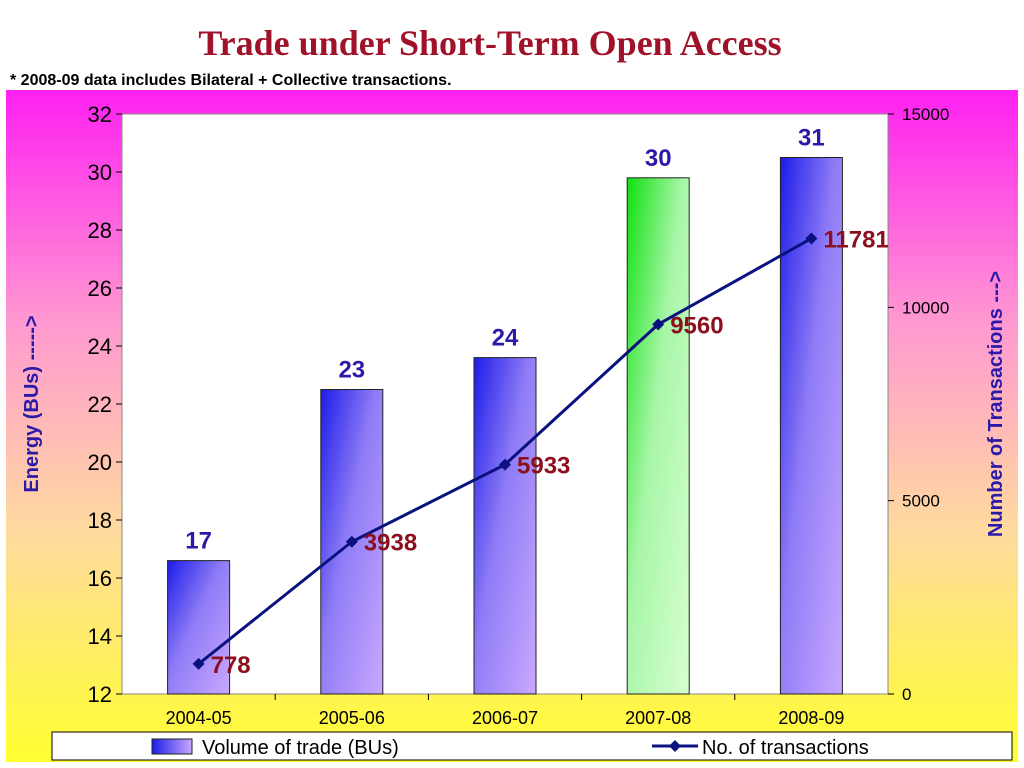 The height and width of the screenshot is (768, 1024). I want to click on line-data-label: 11781, so click(855, 239).